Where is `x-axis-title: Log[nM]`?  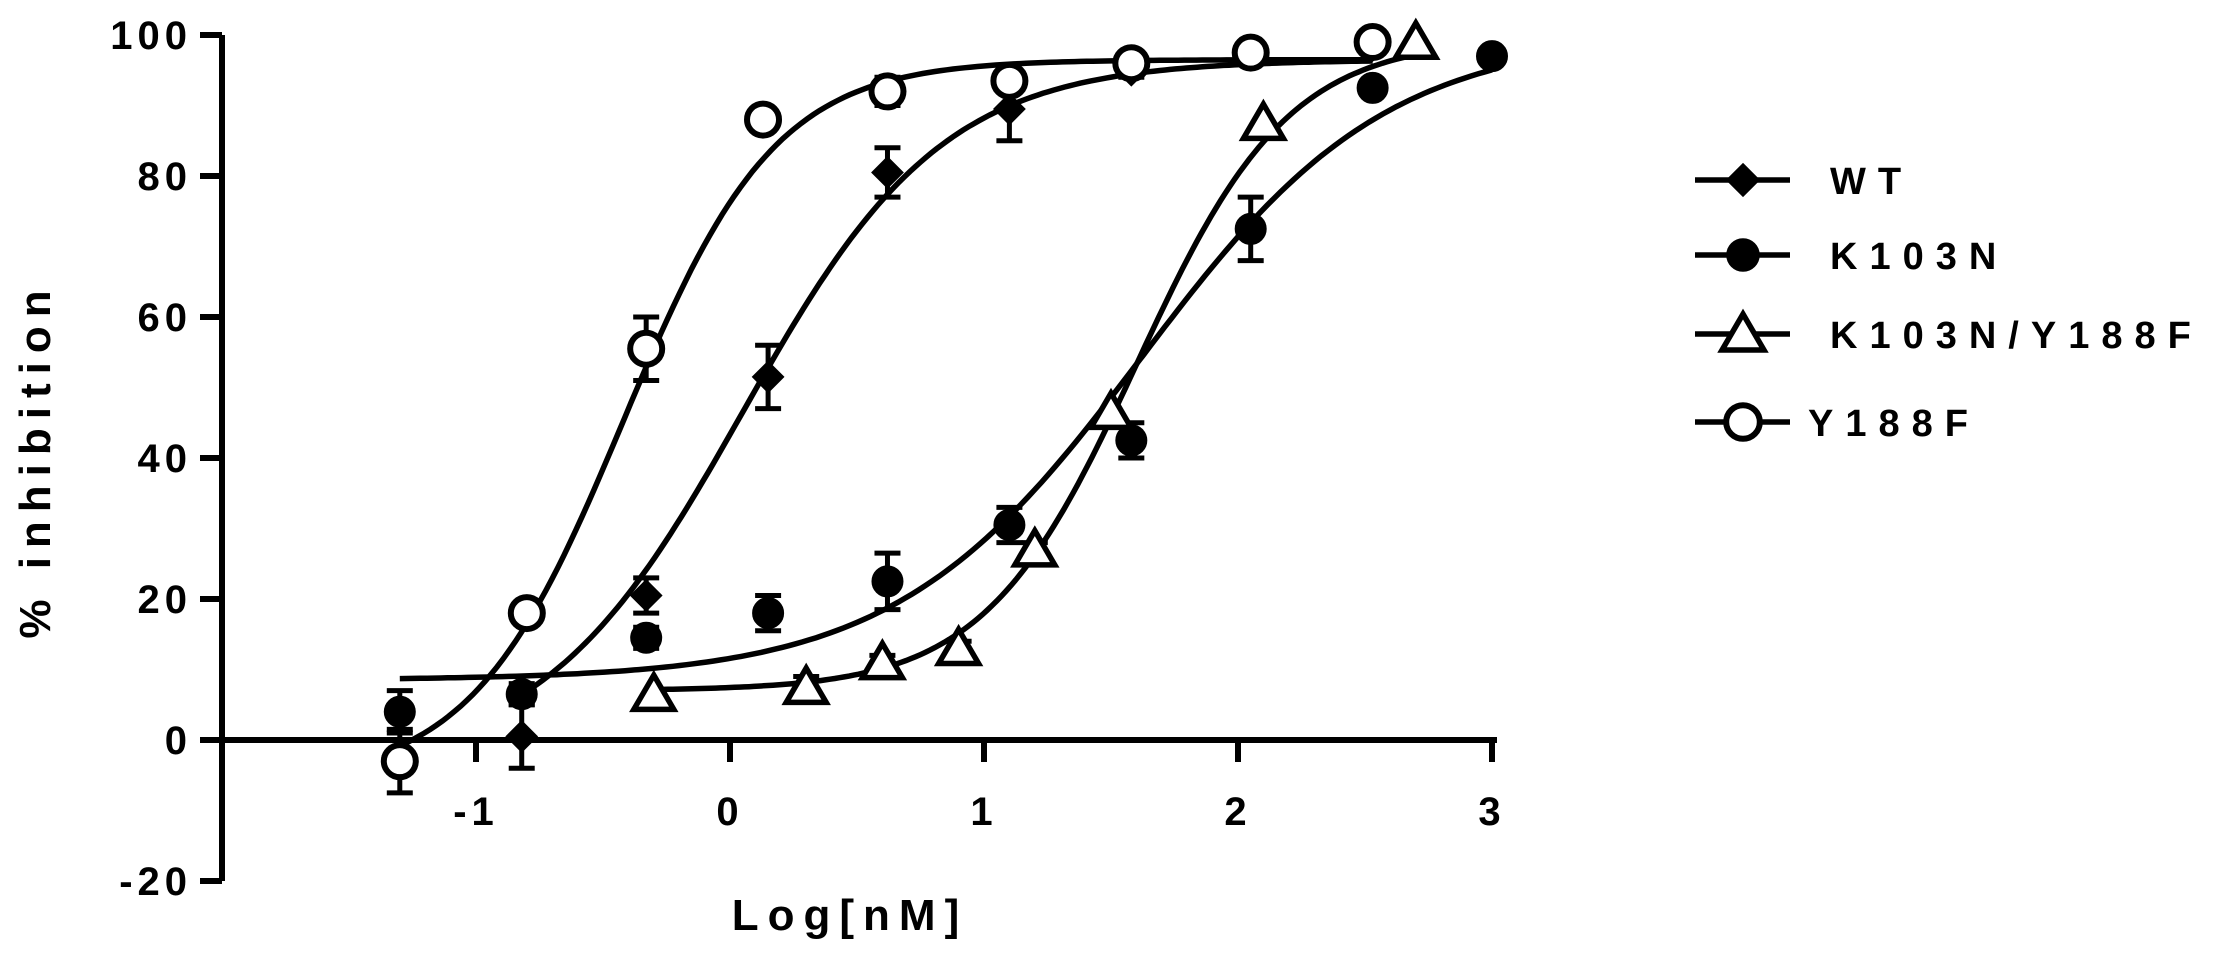
x-axis-title: Log[nM] is located at coordinates (850, 915).